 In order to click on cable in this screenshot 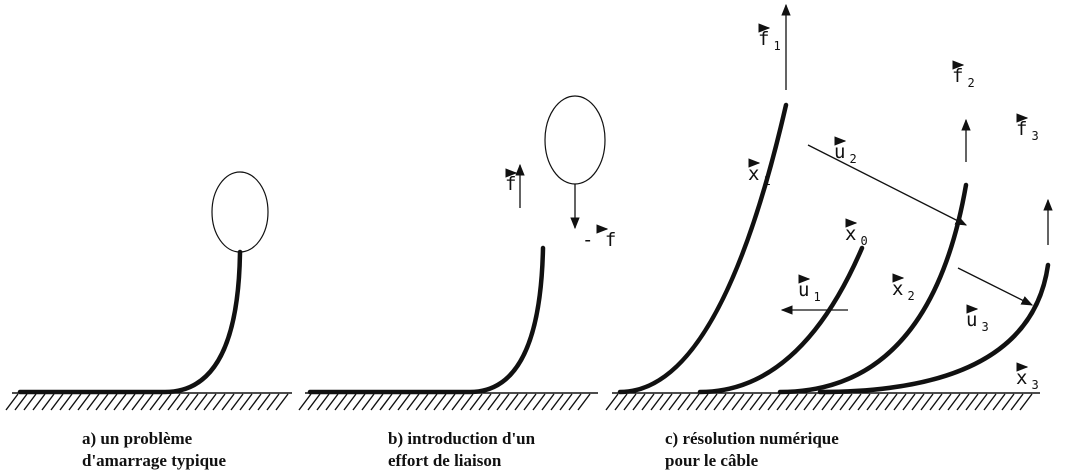, I will do `click(426, 320)`.